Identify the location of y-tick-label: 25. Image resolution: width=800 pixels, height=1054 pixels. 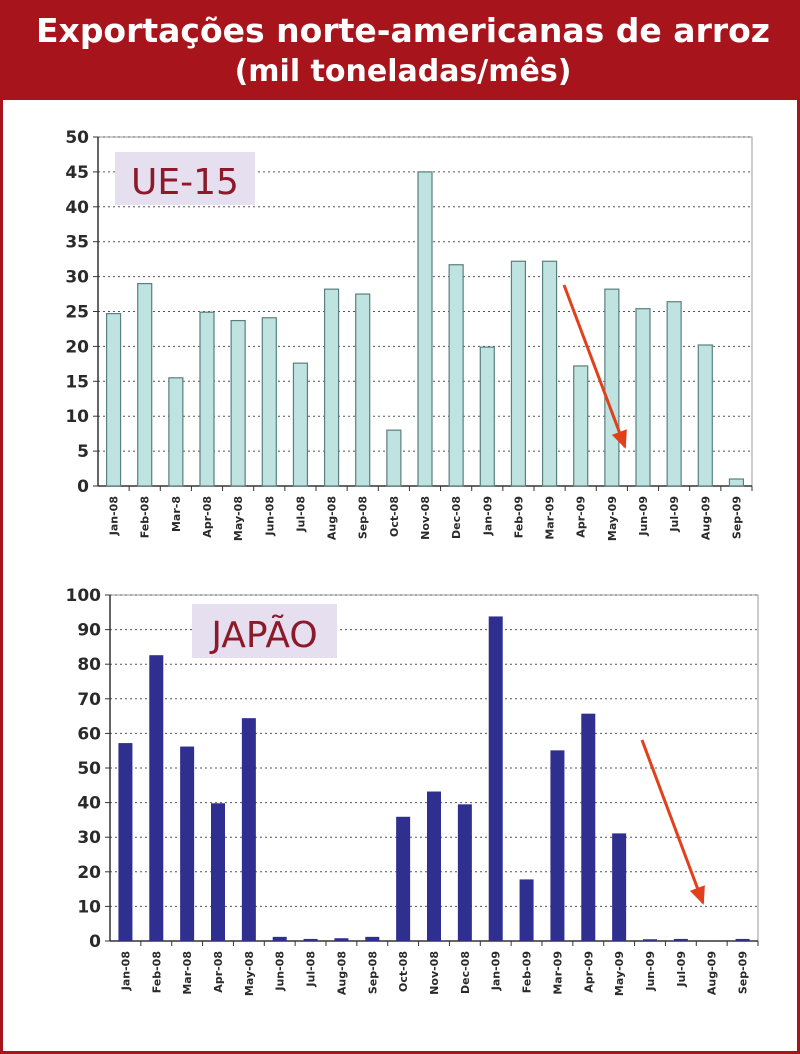
(77, 313).